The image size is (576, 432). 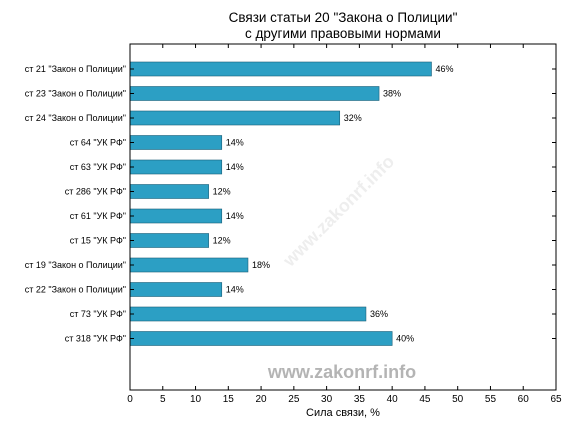 What do you see at coordinates (130, 399) in the screenshot?
I see `x-tick-label: 0` at bounding box center [130, 399].